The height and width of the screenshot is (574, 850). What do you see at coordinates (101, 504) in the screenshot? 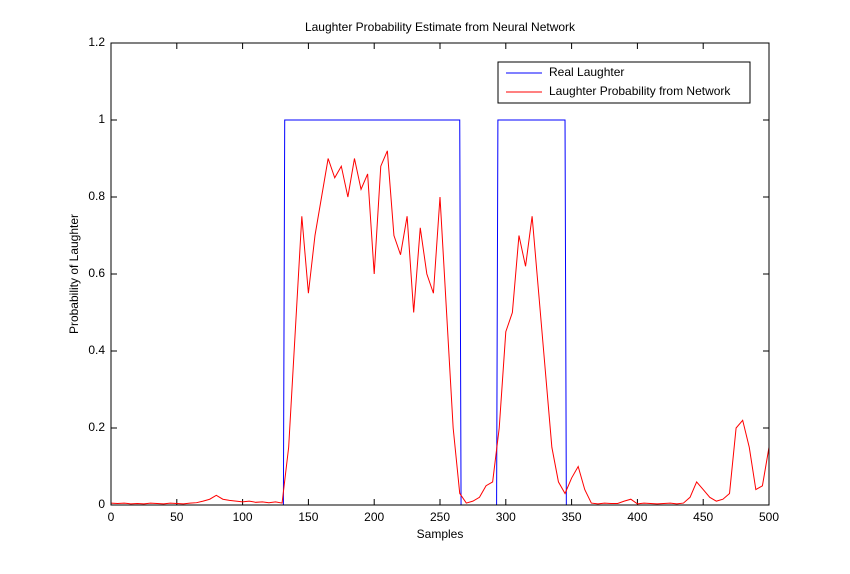
I see `y-tick-label: 0` at bounding box center [101, 504].